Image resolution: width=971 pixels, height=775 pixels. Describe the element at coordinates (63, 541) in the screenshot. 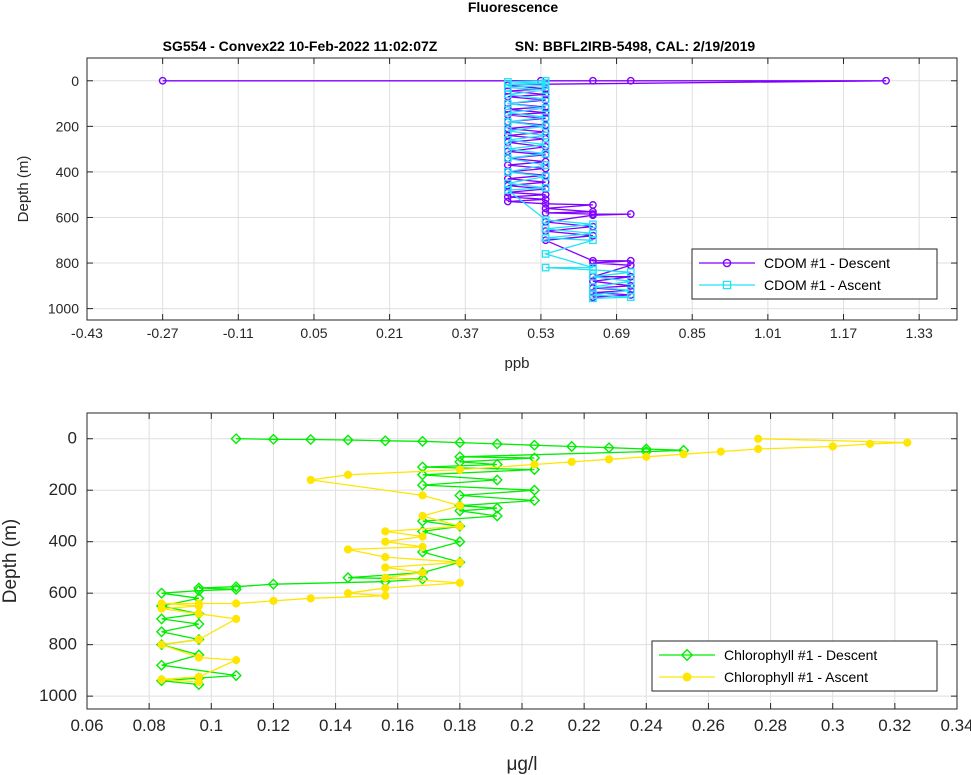

I see `chl-y-tick-label: 400` at that location.